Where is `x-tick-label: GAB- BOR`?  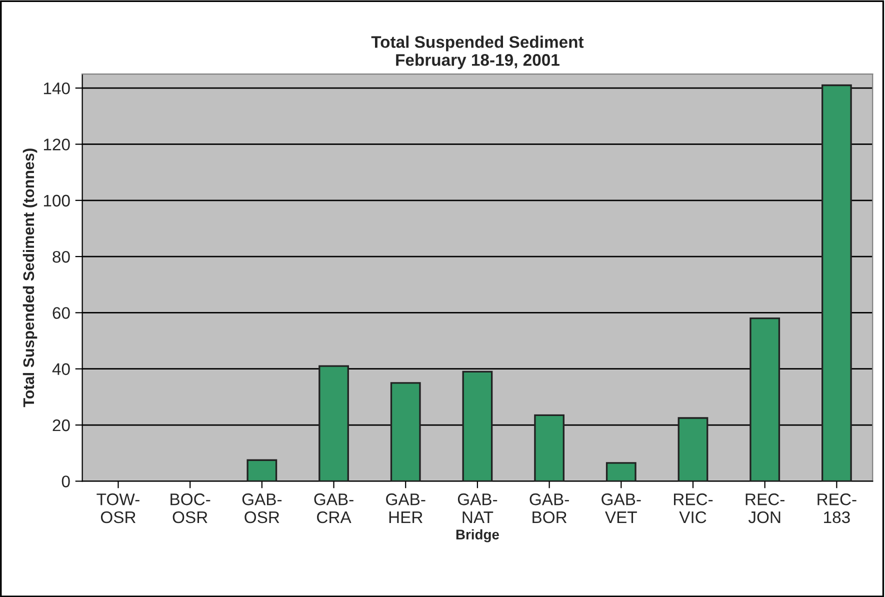
x-tick-label: GAB- BOR is located at coordinates (549, 508).